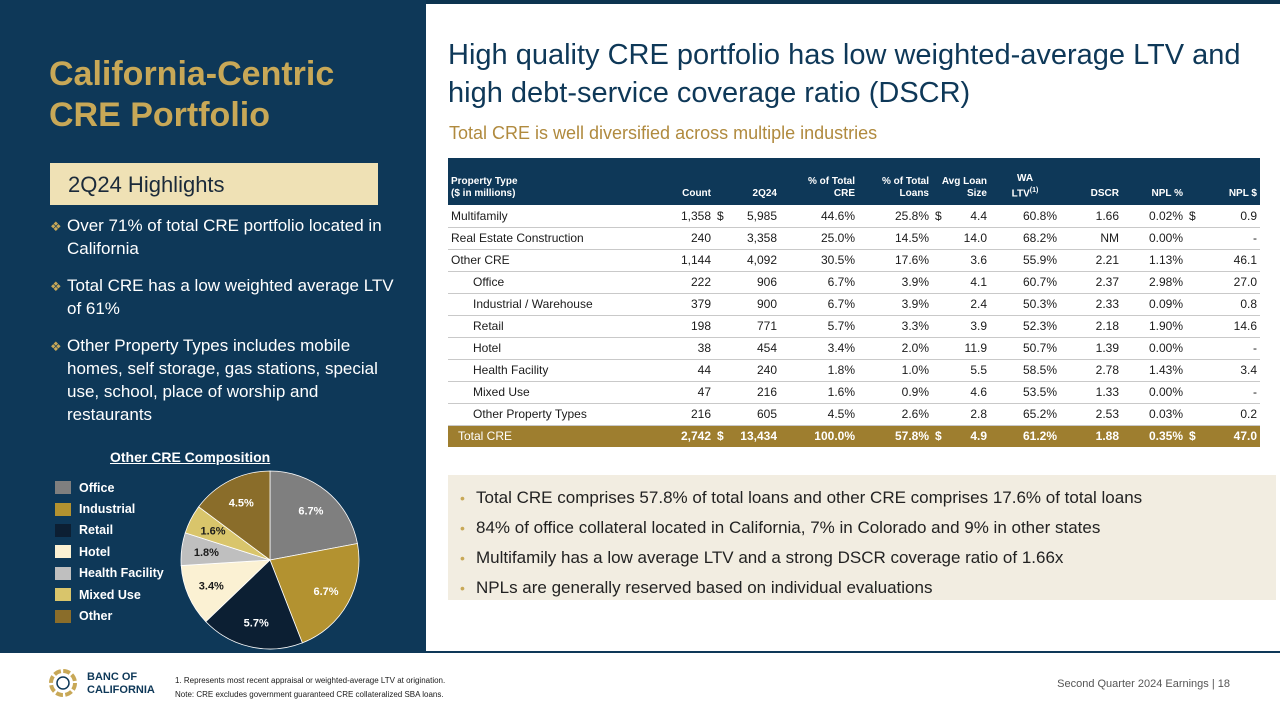 This screenshot has height=720, width=1280. I want to click on cell-pct-cre: 3.4%, so click(819, 348).